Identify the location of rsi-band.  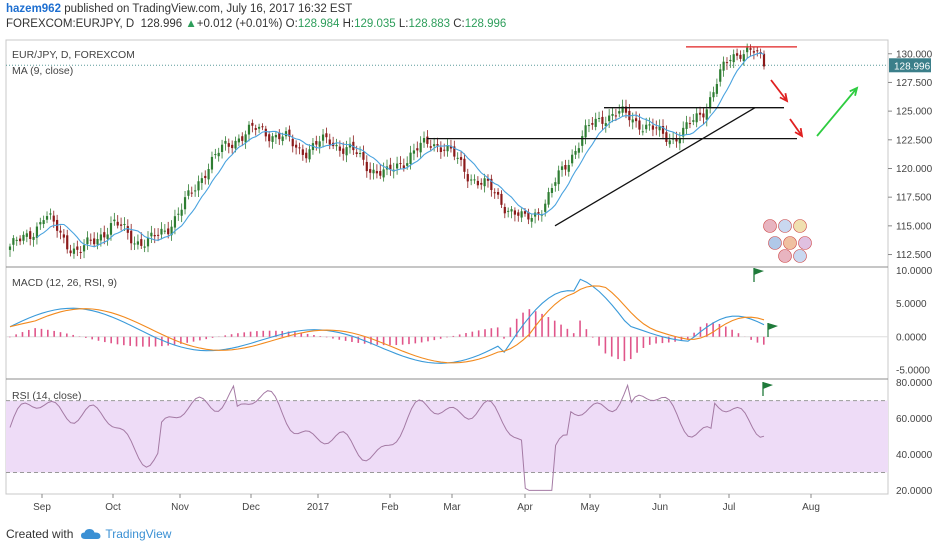
(447, 436).